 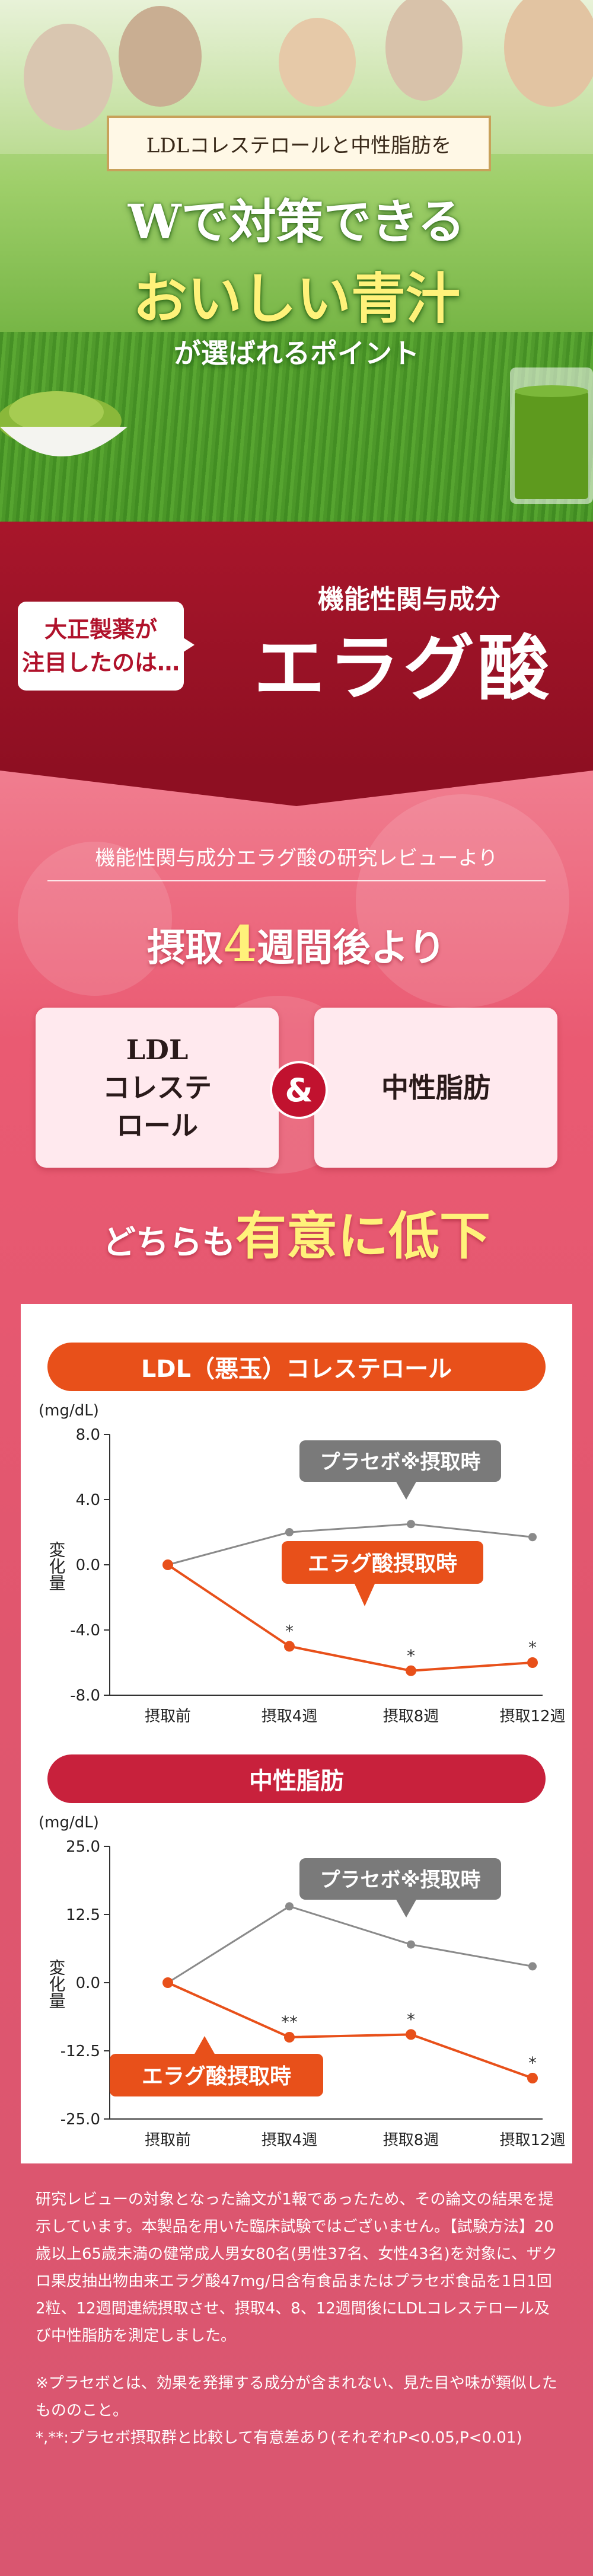 I want to click on ampersand-badge: &, so click(x=299, y=1090).